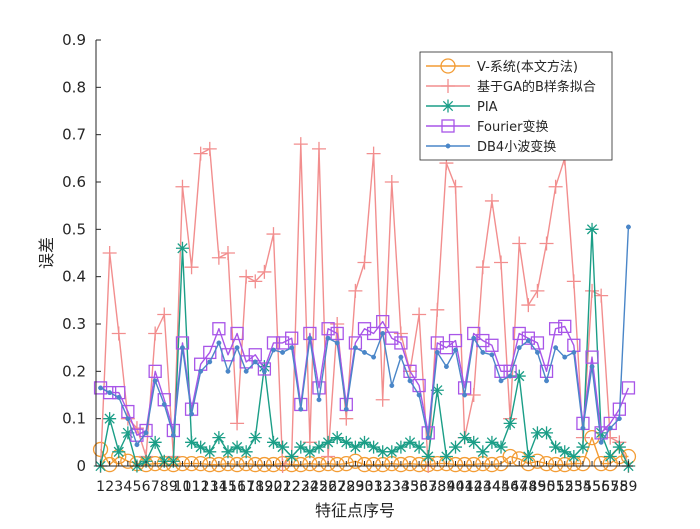 Image resolution: width=700 pixels, height=529 pixels. I want to click on x-tick-label-11: 11, so click(192, 487).